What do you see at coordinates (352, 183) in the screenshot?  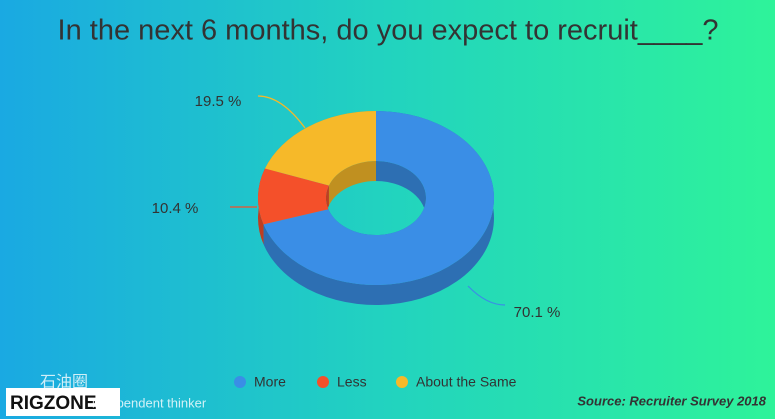 I see `slice-inner-side` at bounding box center [352, 183].